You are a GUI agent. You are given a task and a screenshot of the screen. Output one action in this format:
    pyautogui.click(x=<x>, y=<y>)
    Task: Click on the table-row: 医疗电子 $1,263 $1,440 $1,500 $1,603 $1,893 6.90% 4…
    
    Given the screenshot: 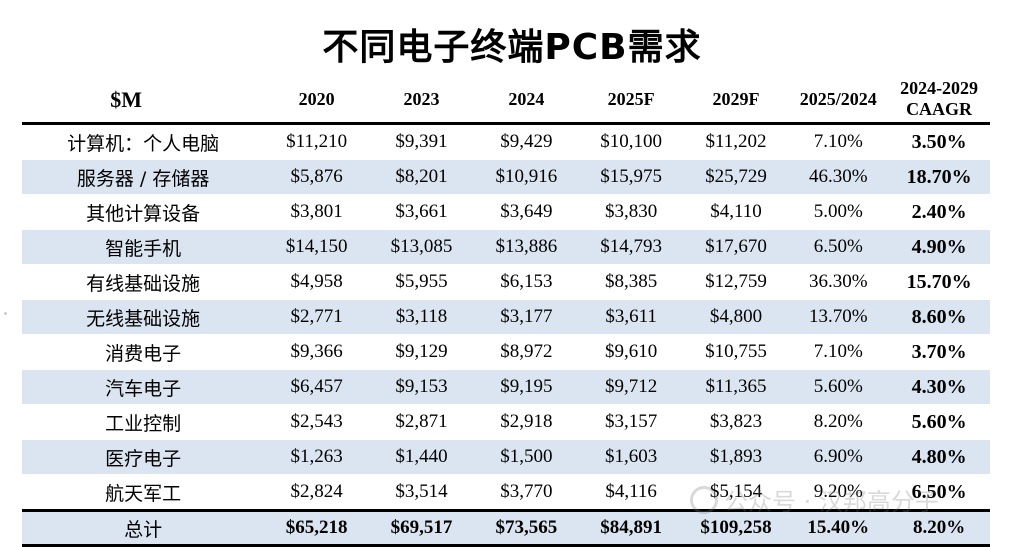 What is the action you would take?
    pyautogui.click(x=506, y=457)
    